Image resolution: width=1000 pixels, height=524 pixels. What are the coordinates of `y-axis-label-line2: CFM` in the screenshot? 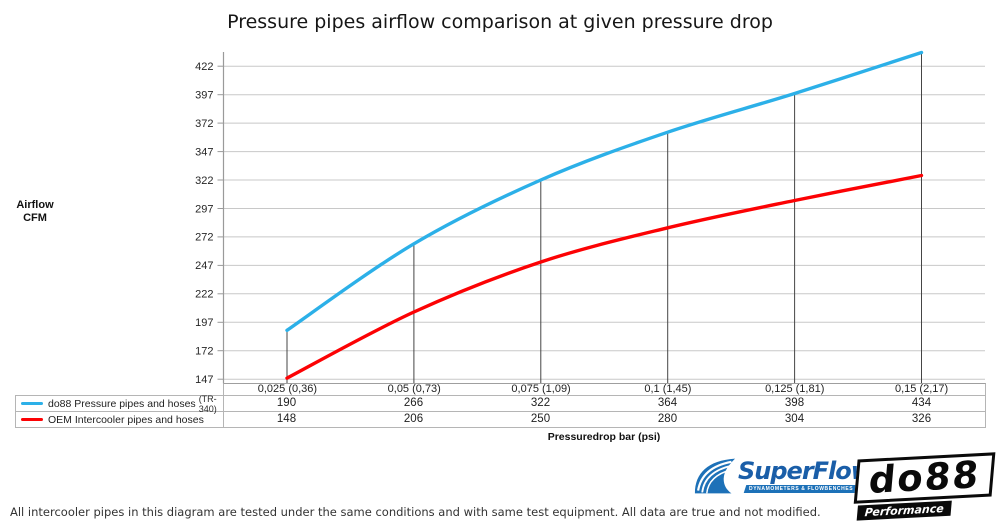 It's located at (35, 218).